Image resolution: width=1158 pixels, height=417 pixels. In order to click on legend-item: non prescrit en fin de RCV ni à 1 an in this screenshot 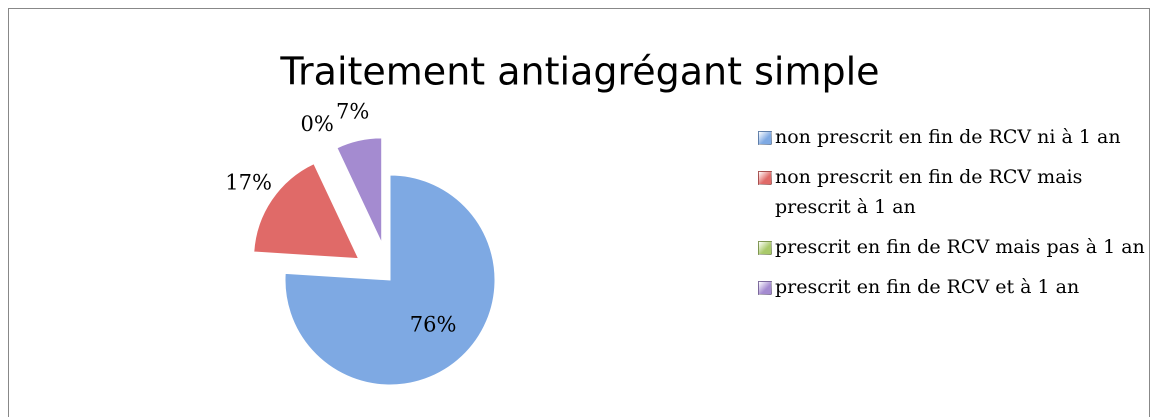, I will do `click(955, 137)`.